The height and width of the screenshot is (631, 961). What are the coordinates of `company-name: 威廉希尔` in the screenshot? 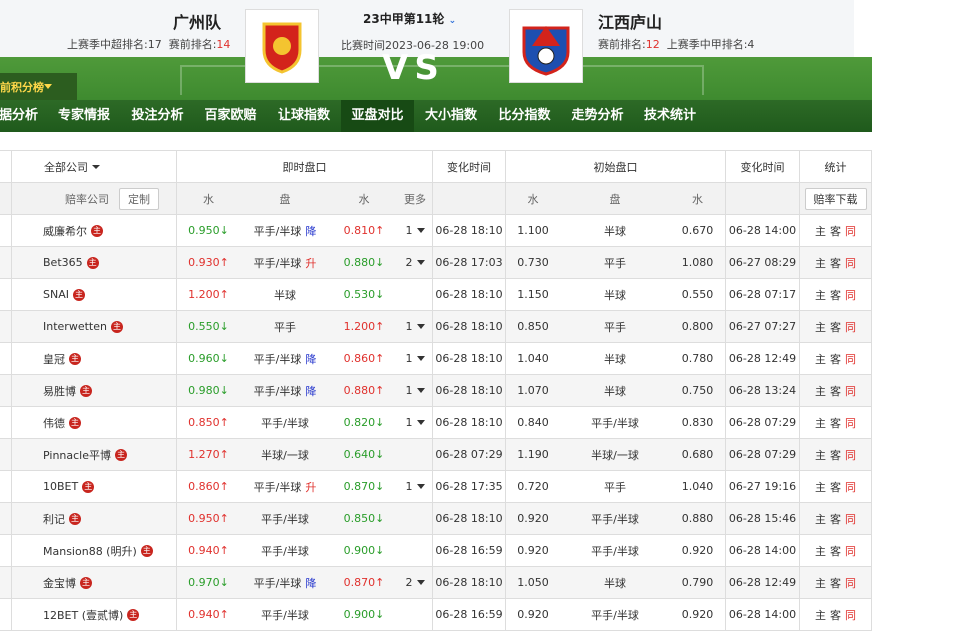 It's located at (65, 231).